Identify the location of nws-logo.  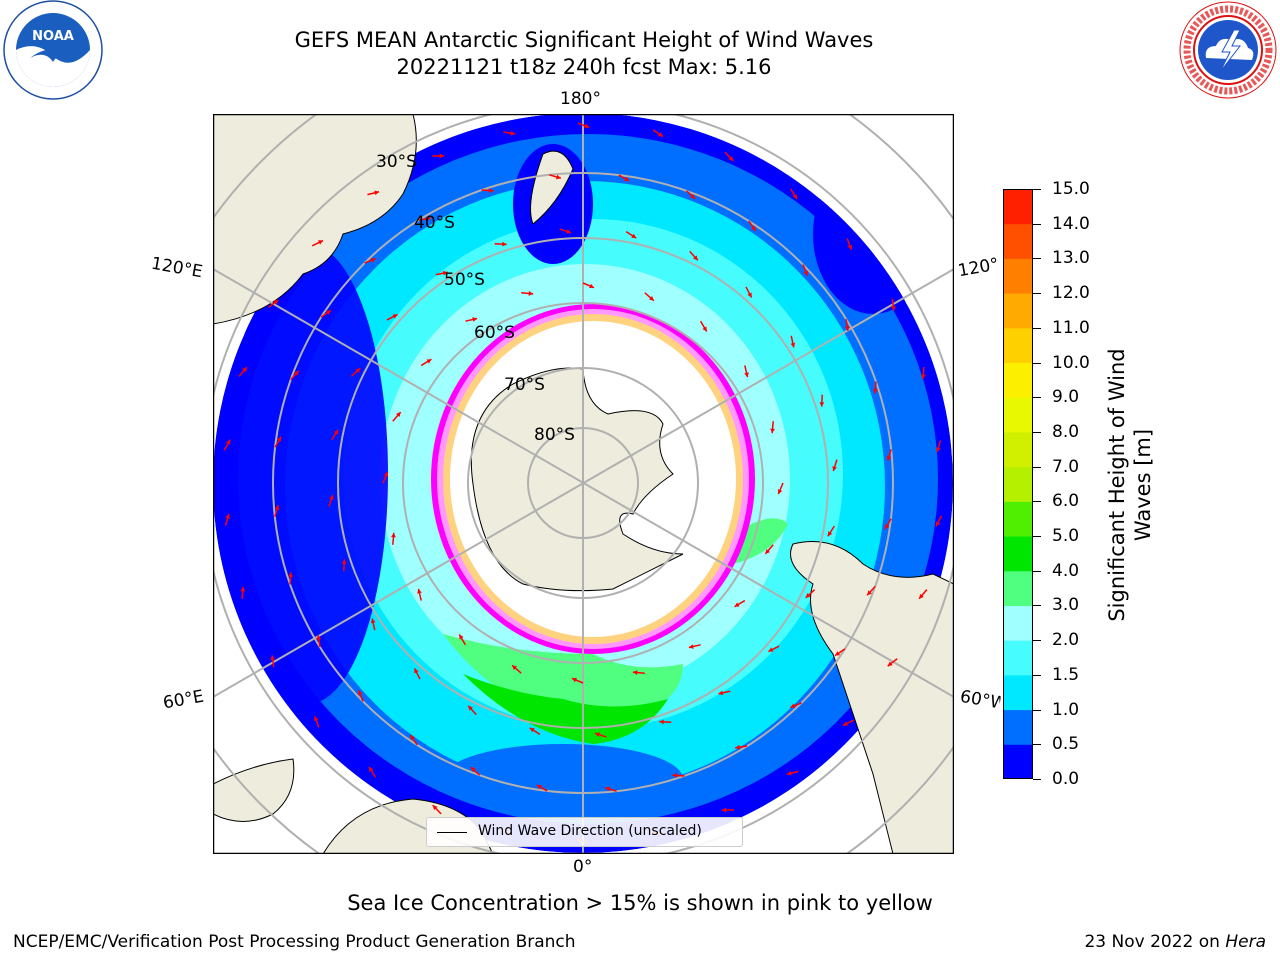
(1228, 50).